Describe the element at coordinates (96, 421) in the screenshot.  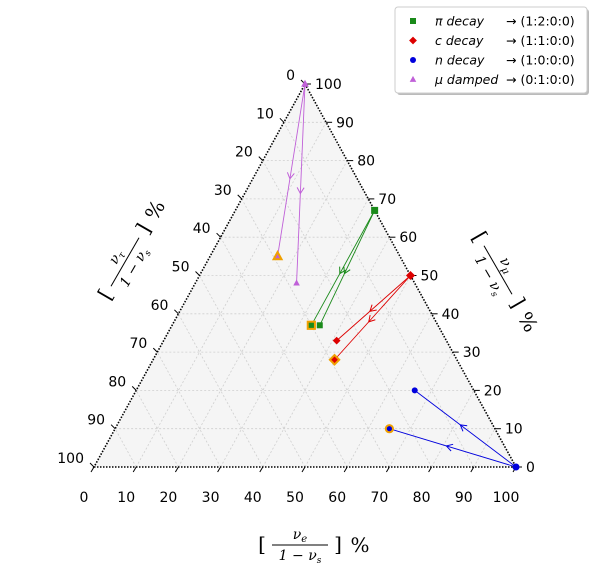
I see `tick-label-left: 90` at that location.